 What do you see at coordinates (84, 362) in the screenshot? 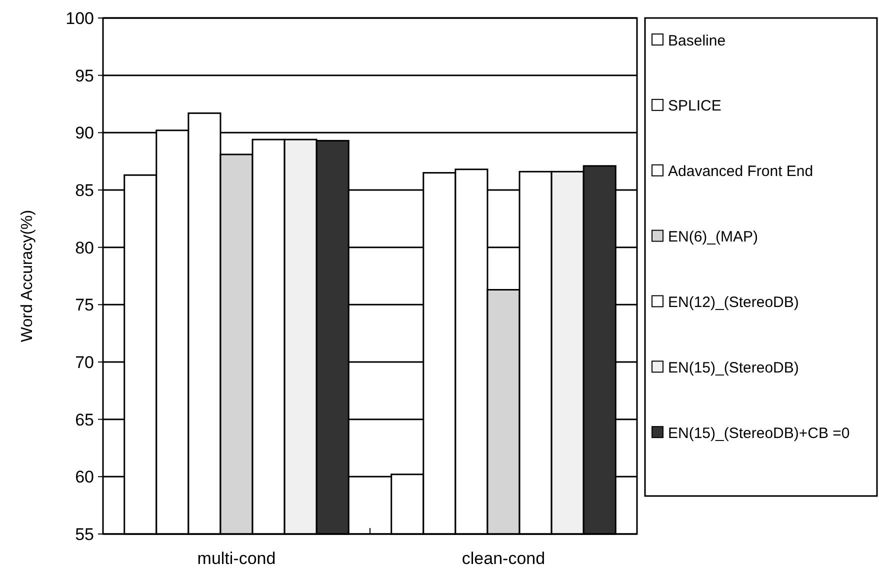
I see `y-tick-label: 70` at bounding box center [84, 362].